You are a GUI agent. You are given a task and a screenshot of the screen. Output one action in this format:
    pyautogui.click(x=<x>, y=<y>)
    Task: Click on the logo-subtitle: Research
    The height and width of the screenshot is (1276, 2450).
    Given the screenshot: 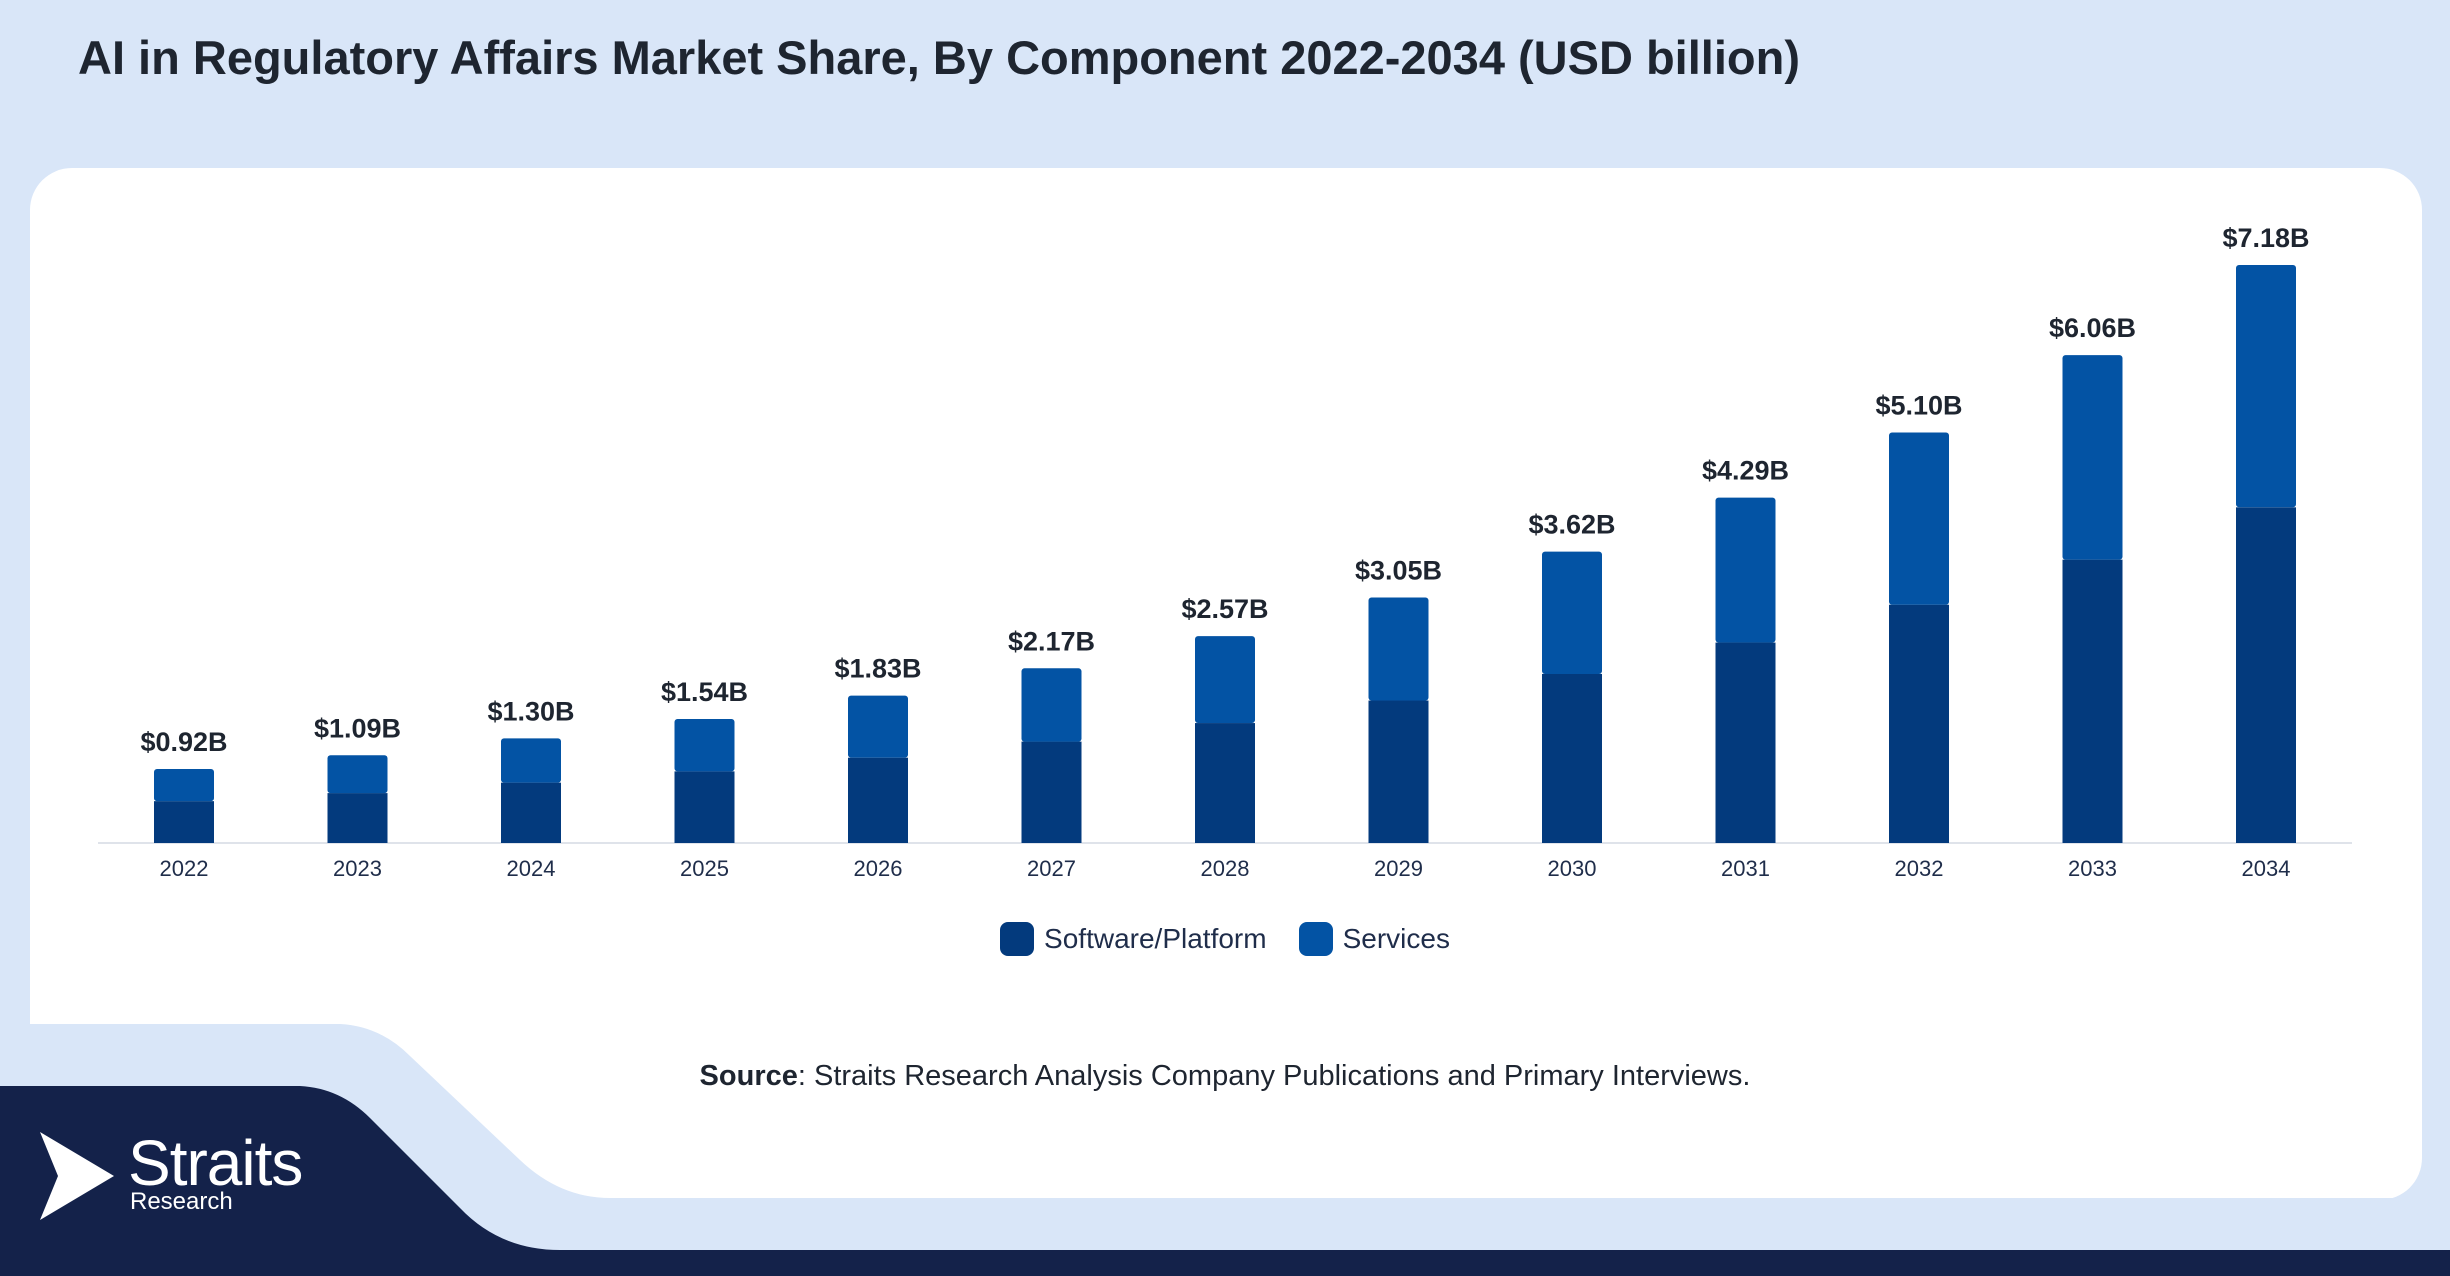 What is the action you would take?
    pyautogui.click(x=181, y=1201)
    